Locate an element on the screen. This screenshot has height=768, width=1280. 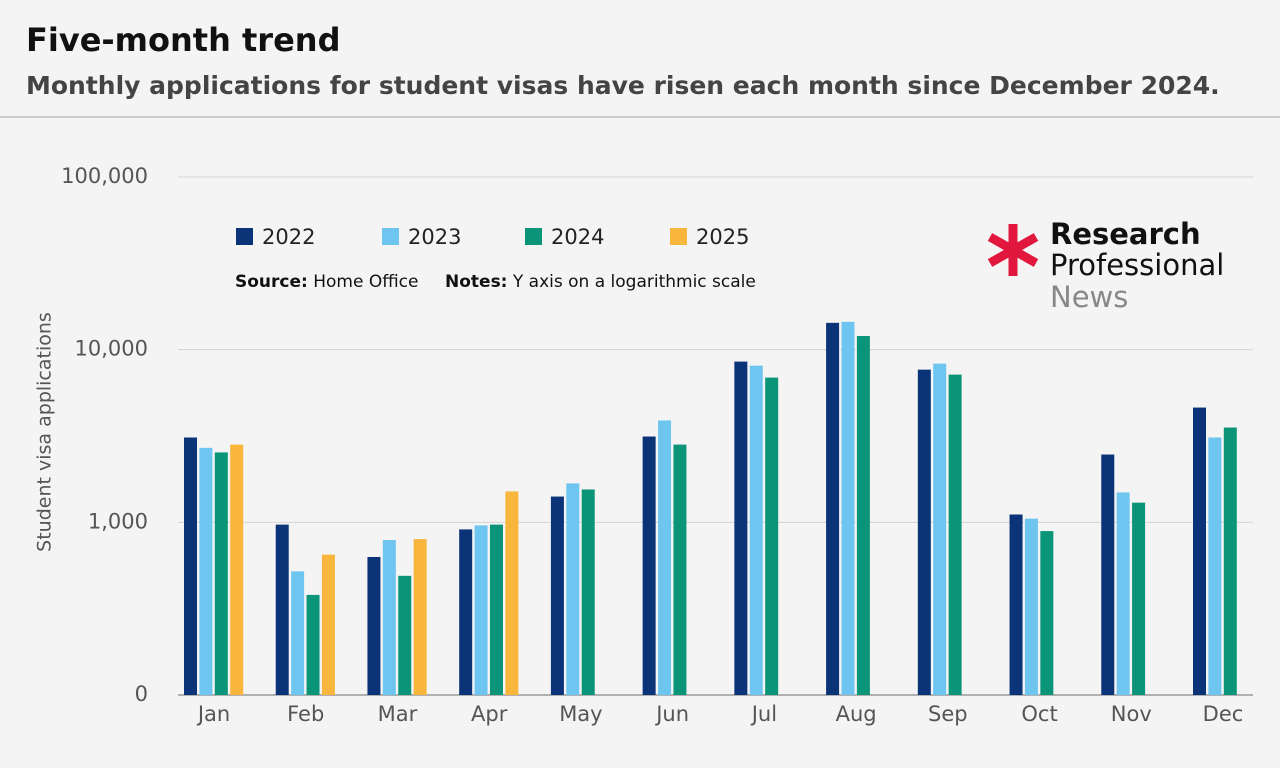
x-tick-label: Nov is located at coordinates (1131, 714).